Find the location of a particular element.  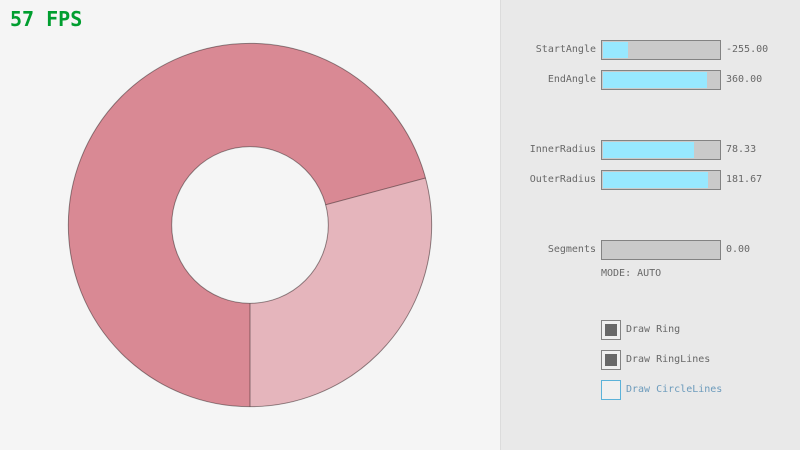

ring-inner-circle-line is located at coordinates (250, 225).